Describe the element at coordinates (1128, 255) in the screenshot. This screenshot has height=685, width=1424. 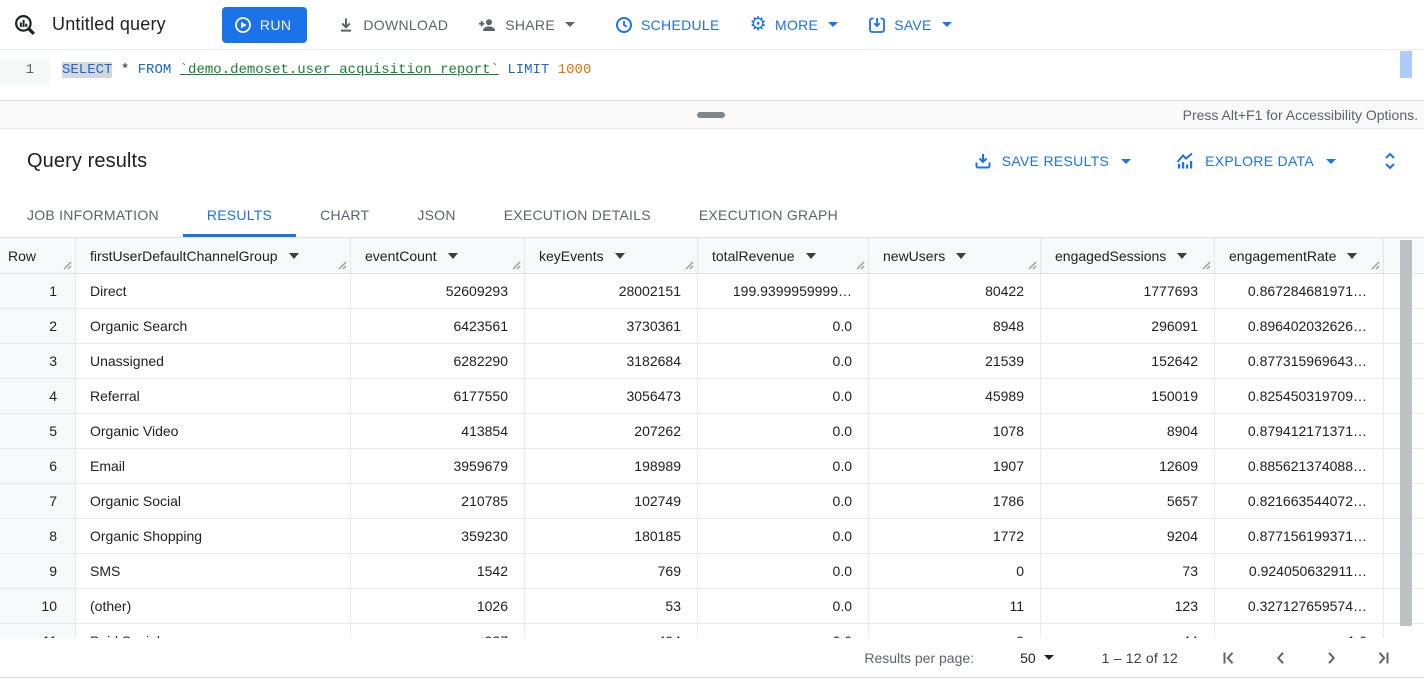
I see `column-header: engagedSessions` at that location.